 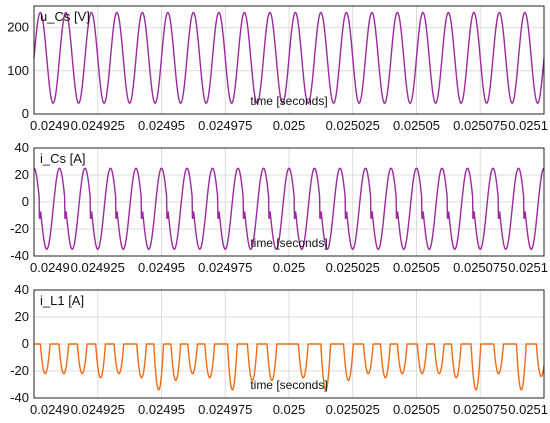 I want to click on series-line, so click(x=289, y=367).